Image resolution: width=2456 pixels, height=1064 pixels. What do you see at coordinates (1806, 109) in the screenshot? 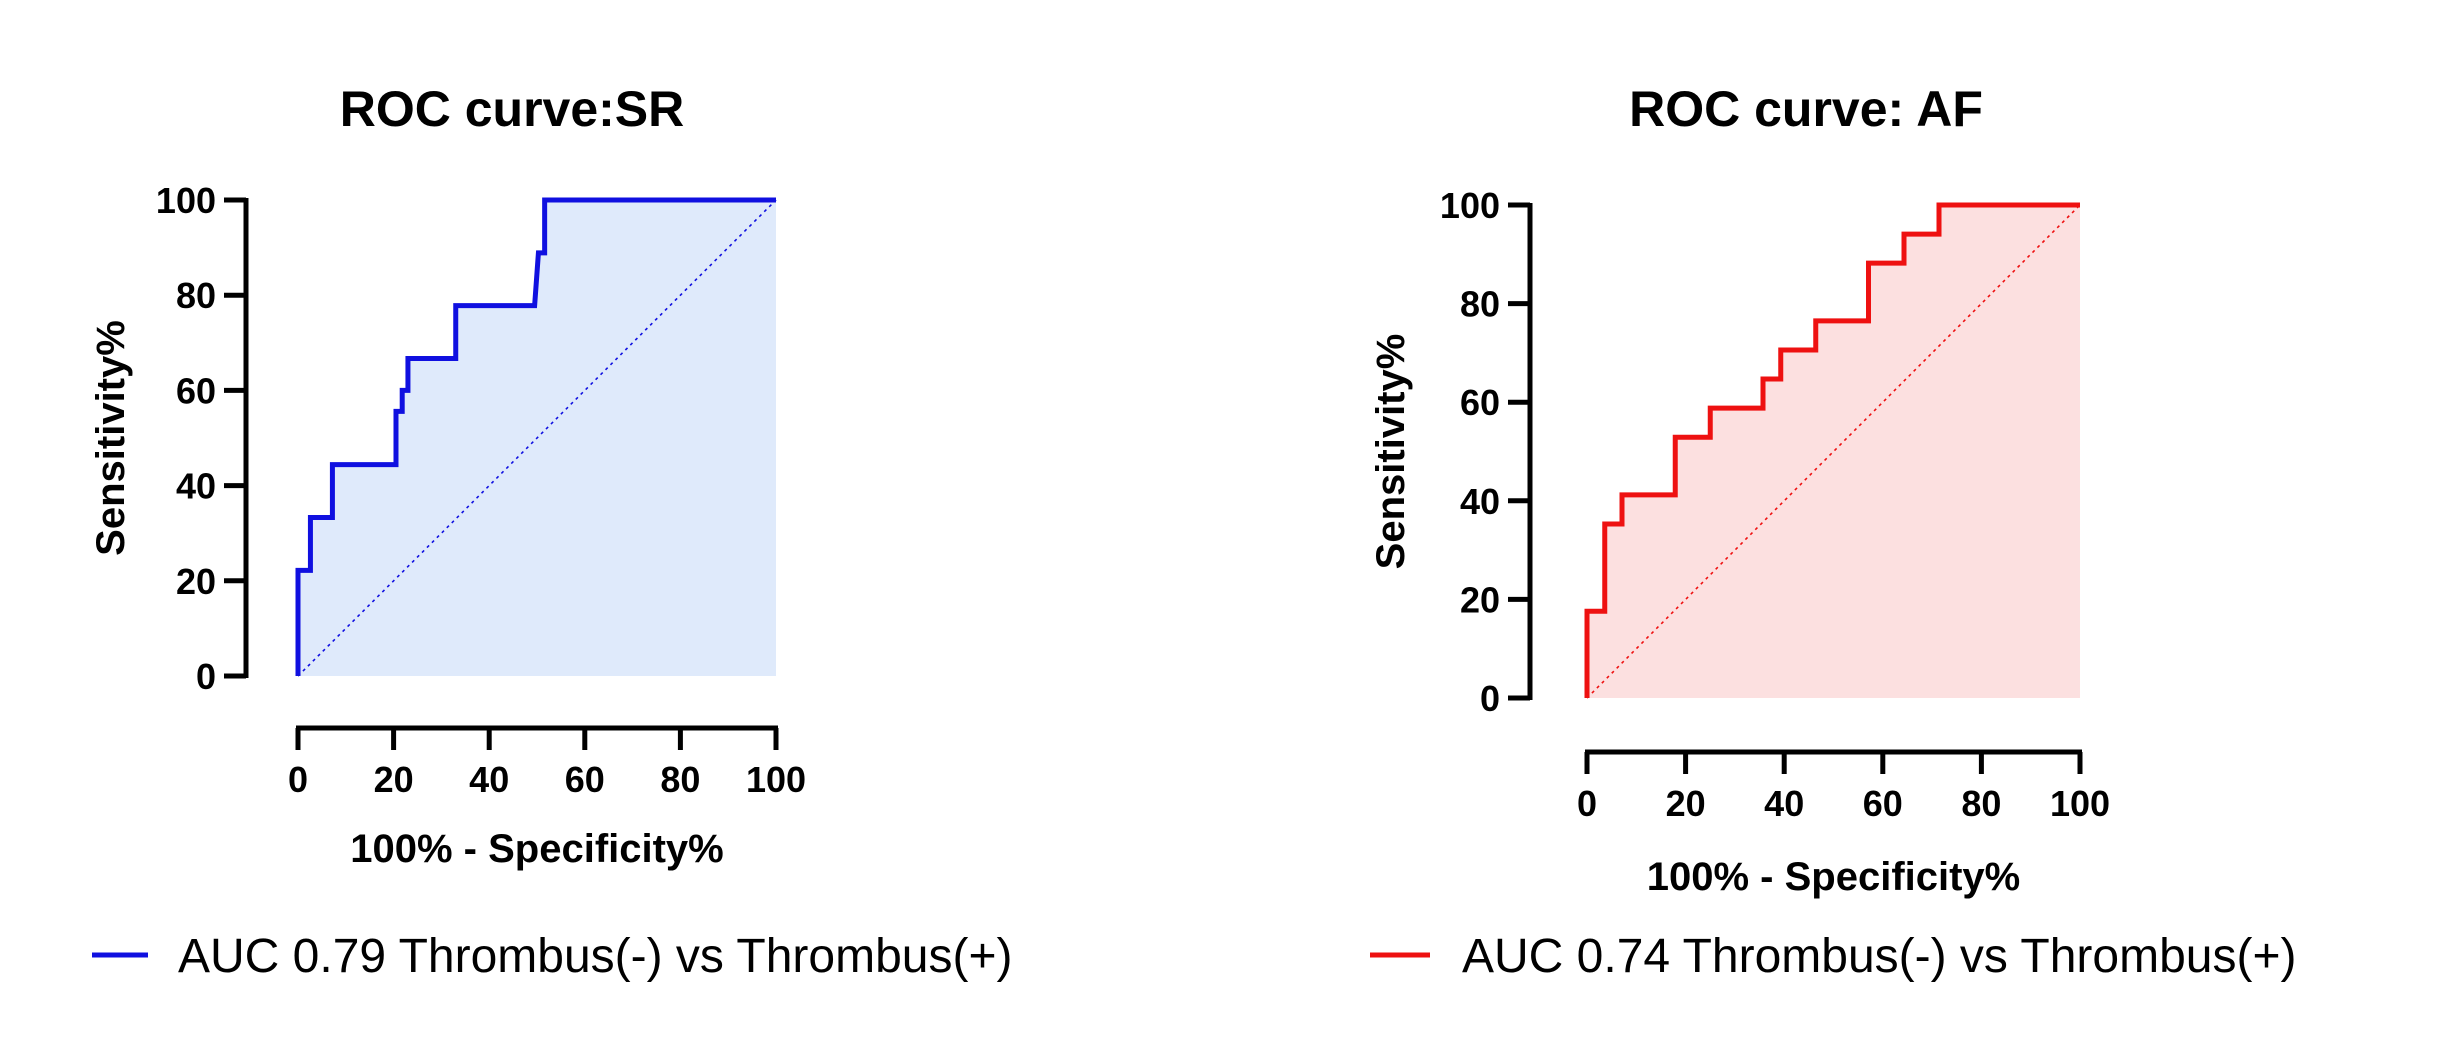
I see `chart-title: ROC curve: AF` at bounding box center [1806, 109].